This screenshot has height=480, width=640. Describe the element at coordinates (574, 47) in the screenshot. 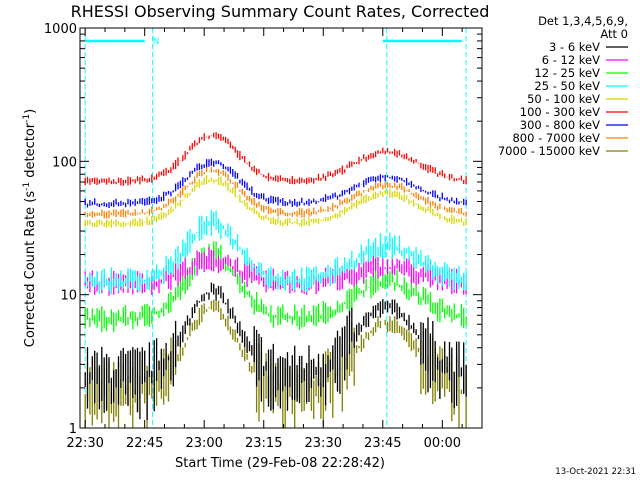

I see `legend-item-label: 3 - 6 keV` at that location.